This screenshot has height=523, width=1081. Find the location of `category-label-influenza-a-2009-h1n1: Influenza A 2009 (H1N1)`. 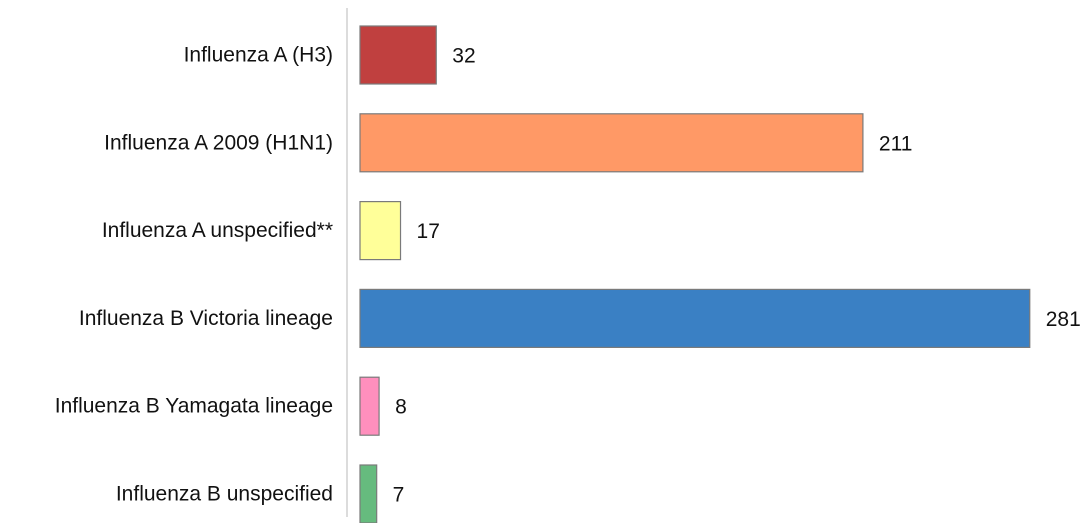

category-label-influenza-a-2009-h1n1: Influenza A 2009 (H1N1) is located at coordinates (218, 142).